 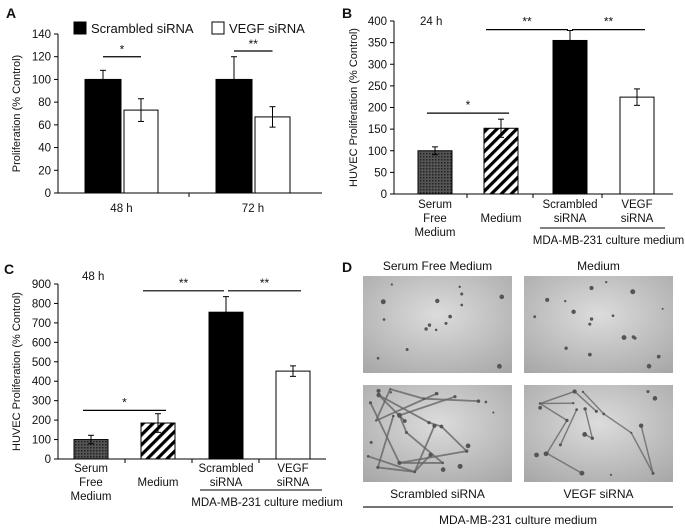 I want to click on micrograph-title: VEGF siRNA, so click(x=598, y=494).